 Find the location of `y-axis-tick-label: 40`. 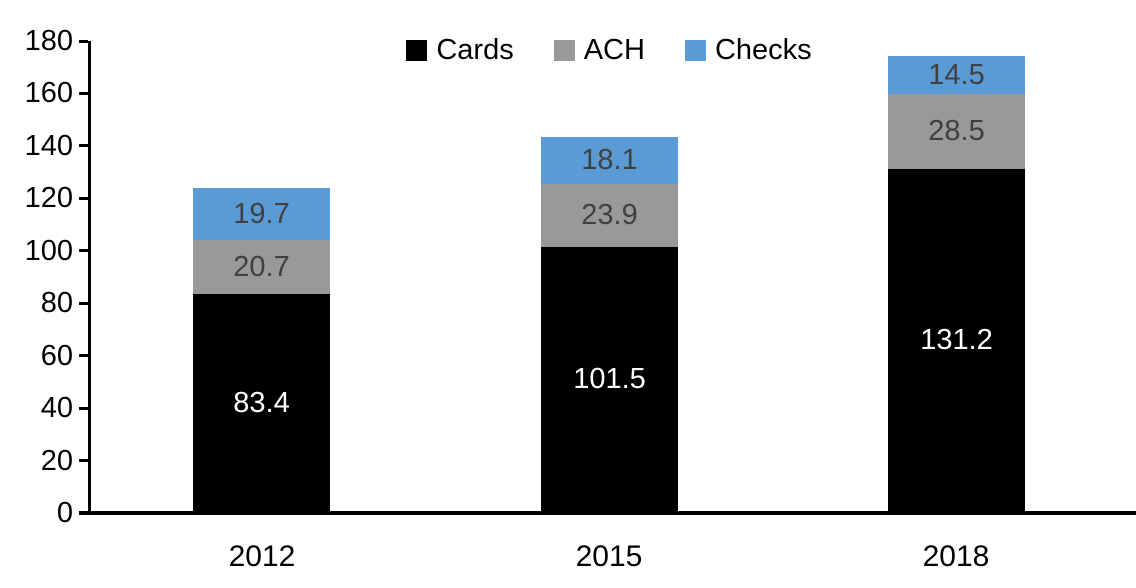

y-axis-tick-label: 40 is located at coordinates (56, 408).